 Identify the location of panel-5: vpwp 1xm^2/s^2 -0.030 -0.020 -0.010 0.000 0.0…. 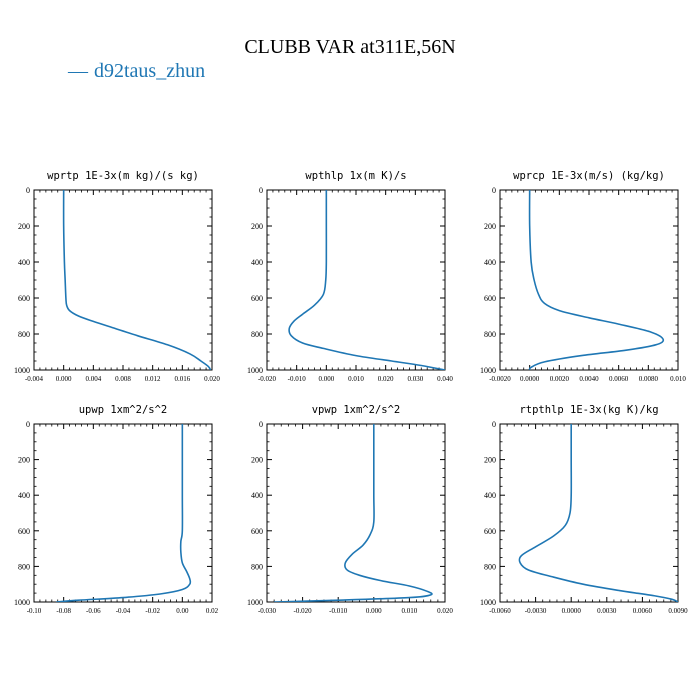
(350, 509).